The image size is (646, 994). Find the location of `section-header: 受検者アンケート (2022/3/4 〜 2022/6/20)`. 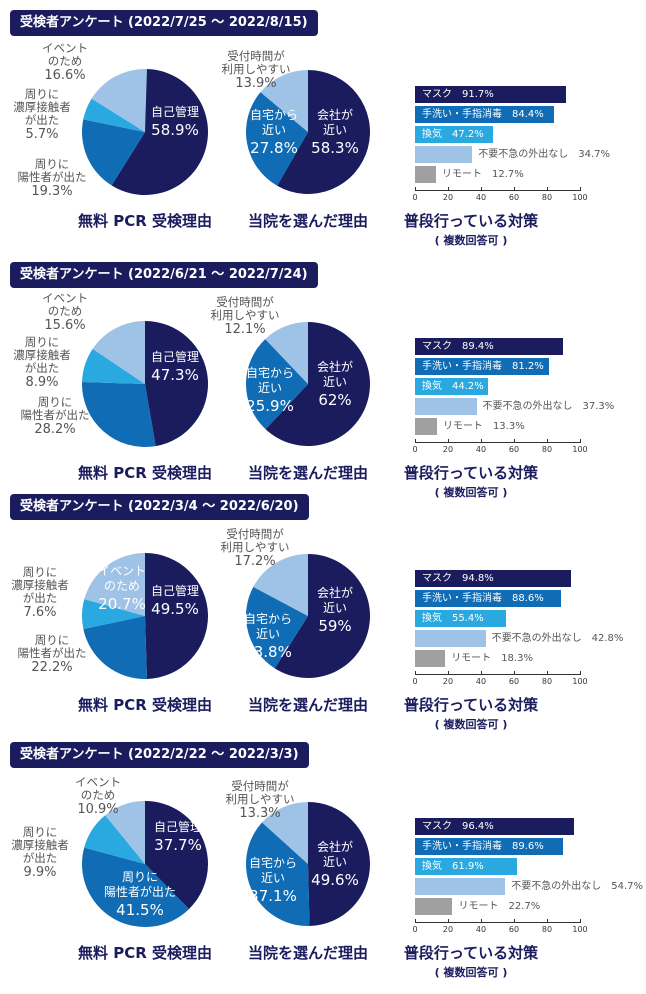

section-header: 受検者アンケート (2022/3/4 〜 2022/6/20) is located at coordinates (159, 507).